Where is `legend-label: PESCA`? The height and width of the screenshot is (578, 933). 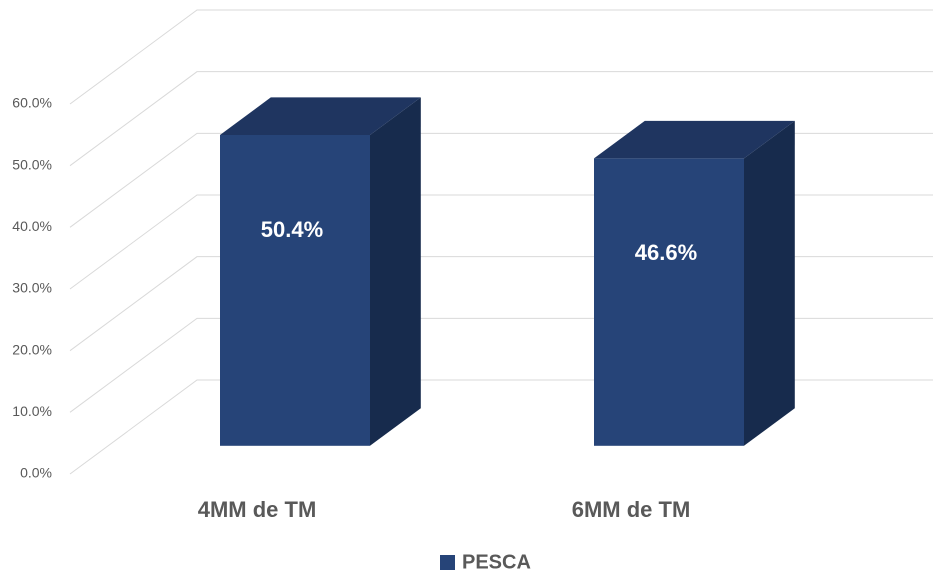
legend-label: PESCA is located at coordinates (496, 562).